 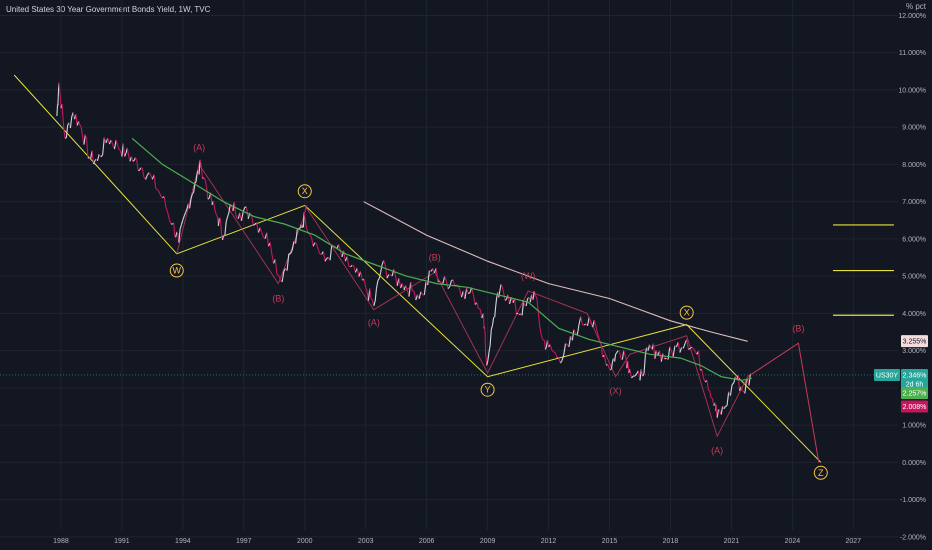 What do you see at coordinates (687, 313) in the screenshot?
I see `wave-label-orange: X` at bounding box center [687, 313].